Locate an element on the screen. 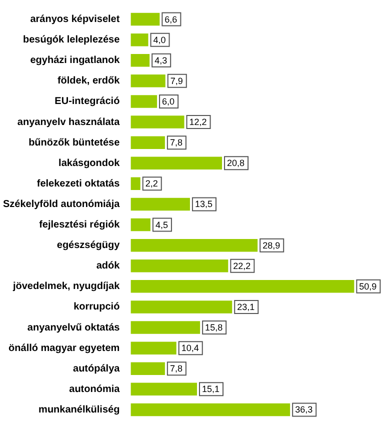 The width and height of the screenshot is (385, 429). data-label: 15,8 is located at coordinates (214, 327).